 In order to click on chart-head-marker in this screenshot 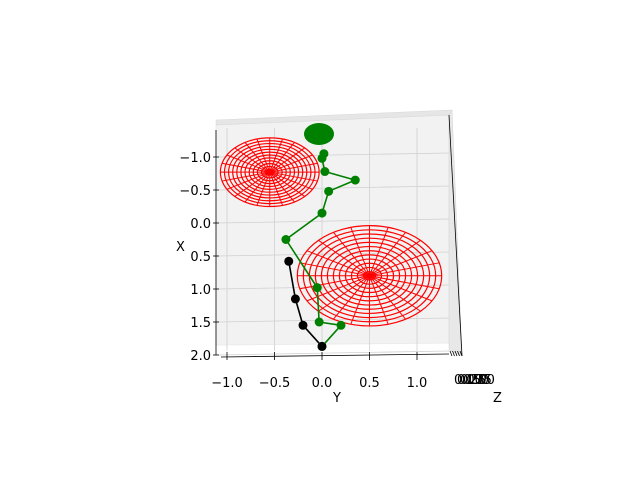, I will do `click(319, 134)`.